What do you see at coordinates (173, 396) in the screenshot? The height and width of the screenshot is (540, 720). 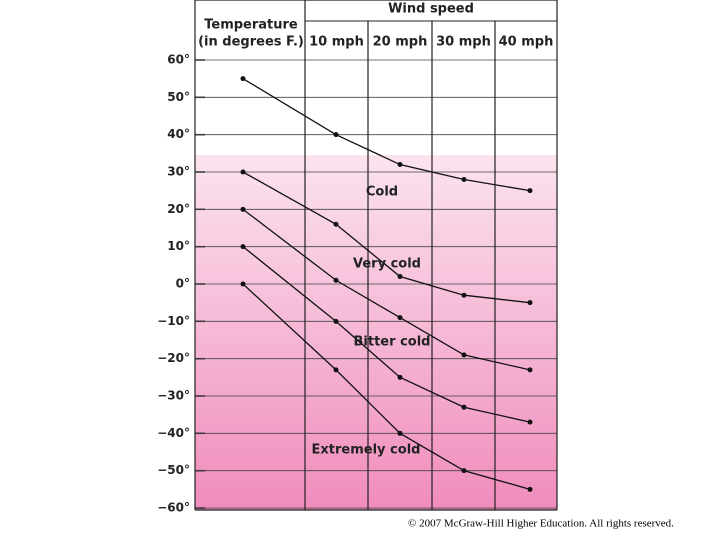 I see `y-tick-label: −30°` at bounding box center [173, 396].